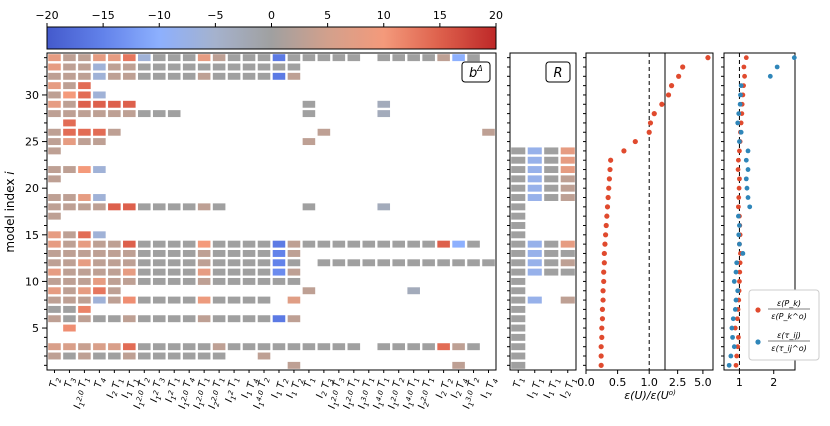 The height and width of the screenshot is (426, 830). I want to click on x-tick-label: I1 T1, so click(130, 388).